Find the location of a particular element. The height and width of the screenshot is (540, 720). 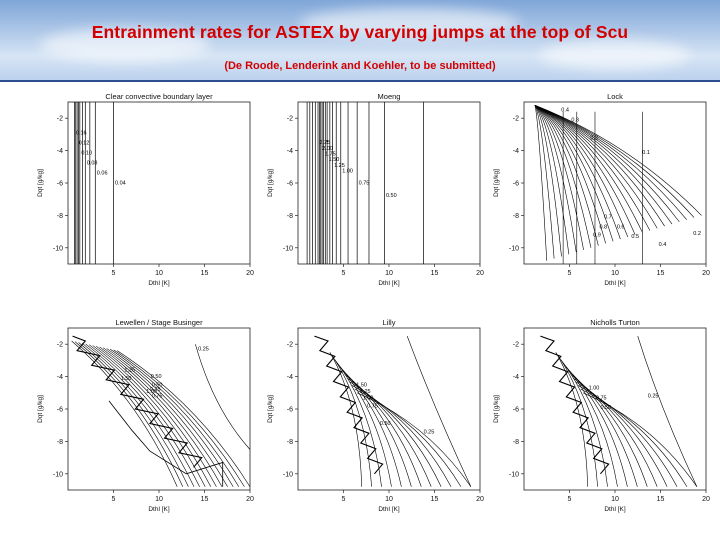

contour-label: 0.9 is located at coordinates (597, 235).